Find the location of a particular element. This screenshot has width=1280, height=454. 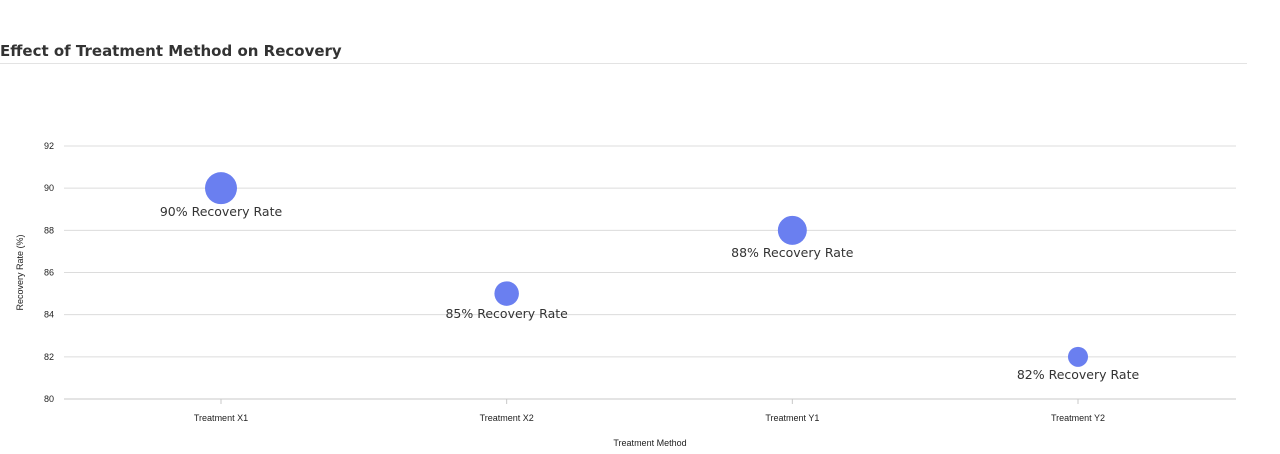

x-tick-label: Treatment Y2 is located at coordinates (1078, 418).